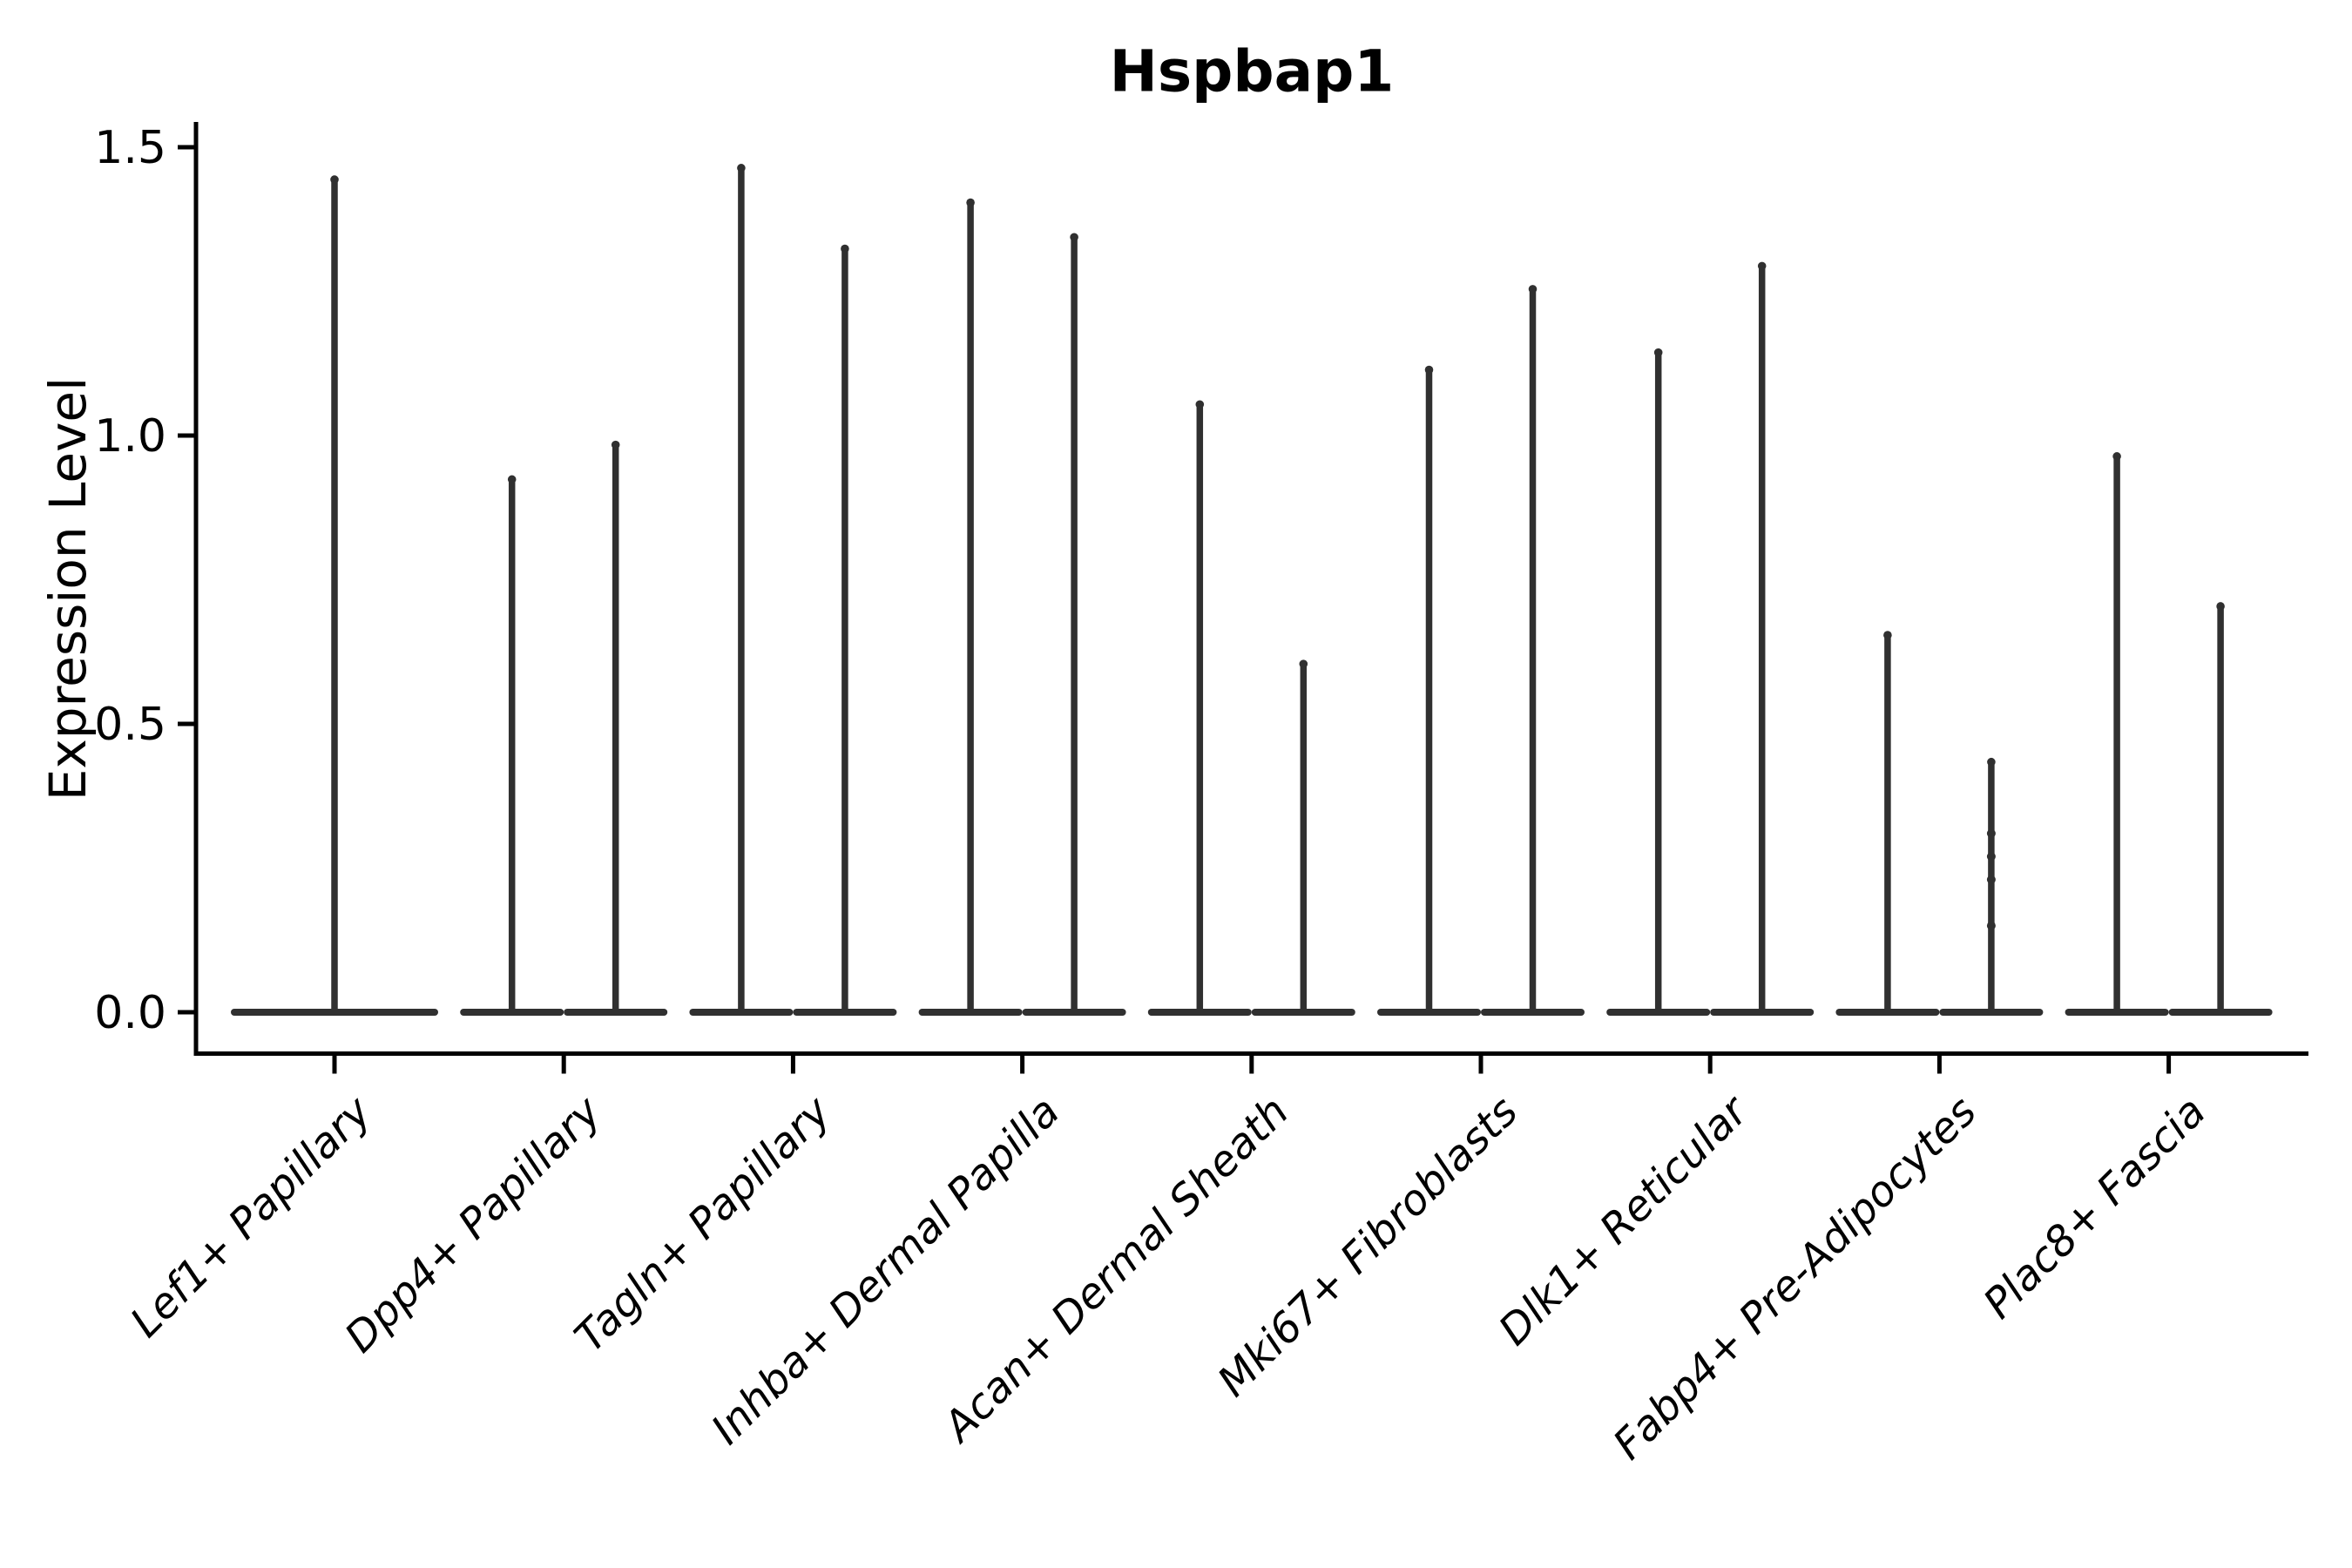  Describe the element at coordinates (1252, 71) in the screenshot. I see `chart-title: Hspbap1` at that location.